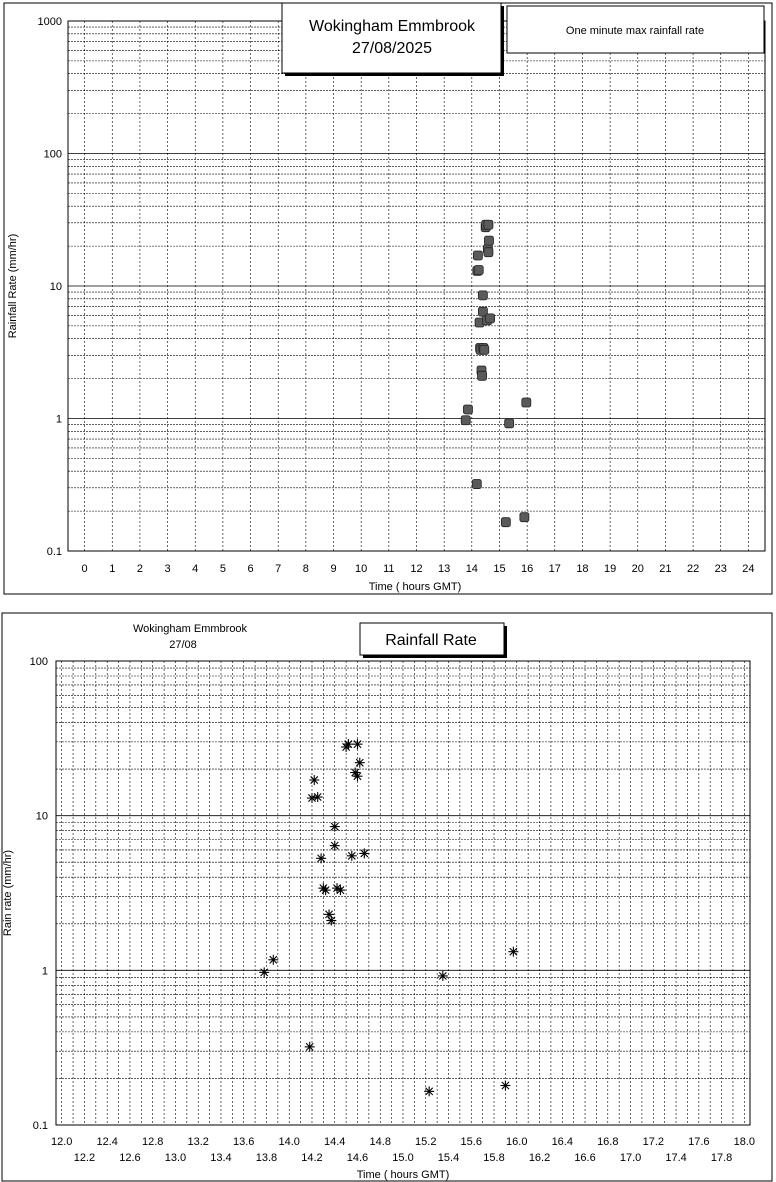 The height and width of the screenshot is (1182, 776). Describe the element at coordinates (39, 894) in the screenshot. I see `bottom-y-tick-labels: 0.1 1 10 100` at that location.